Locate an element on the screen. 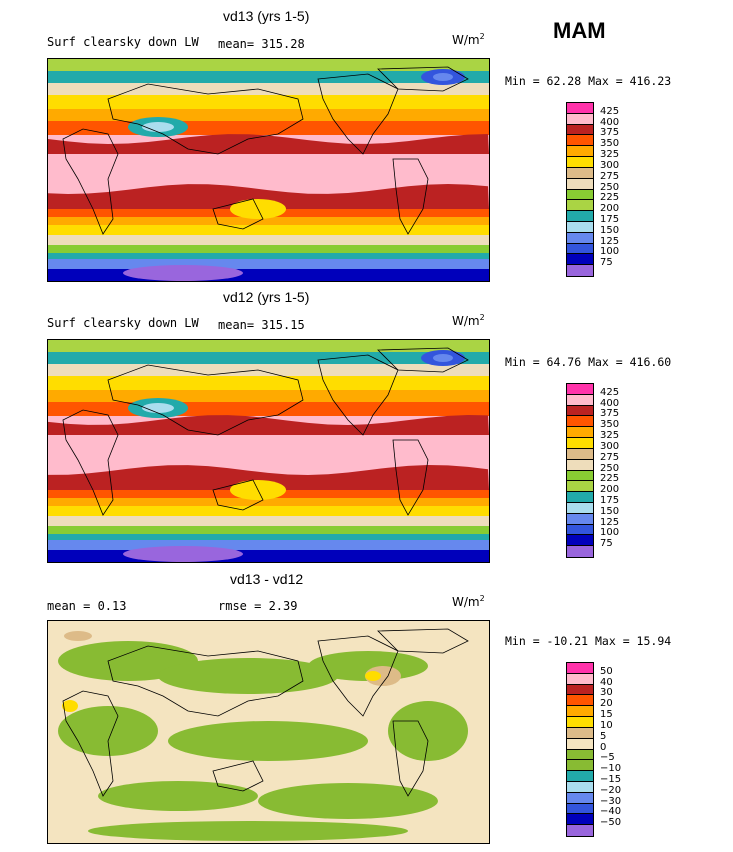  colorbar-tick-label: 175 is located at coordinates (610, 500).